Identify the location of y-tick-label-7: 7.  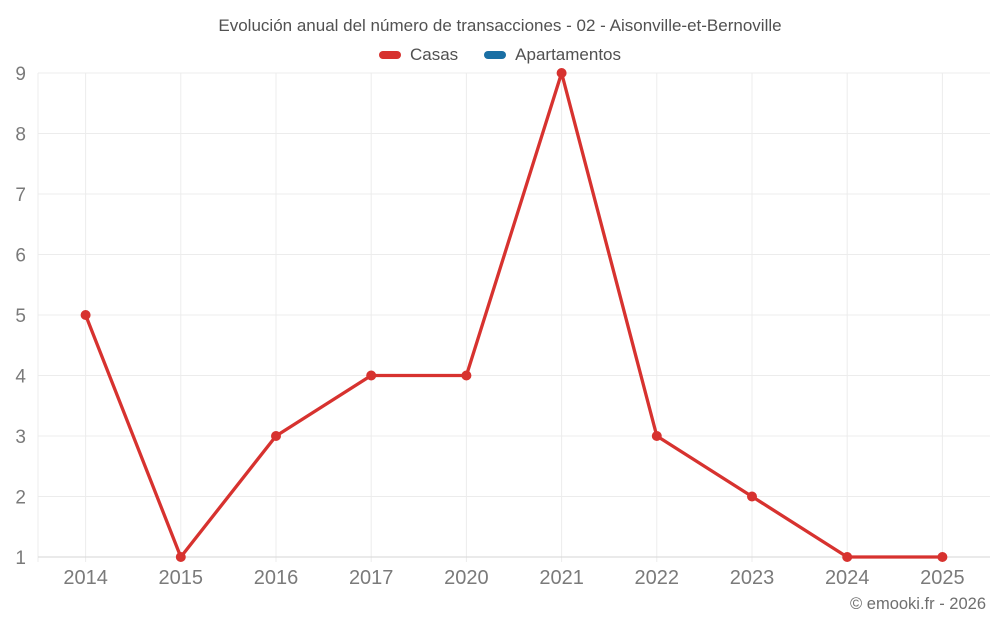
(20, 195).